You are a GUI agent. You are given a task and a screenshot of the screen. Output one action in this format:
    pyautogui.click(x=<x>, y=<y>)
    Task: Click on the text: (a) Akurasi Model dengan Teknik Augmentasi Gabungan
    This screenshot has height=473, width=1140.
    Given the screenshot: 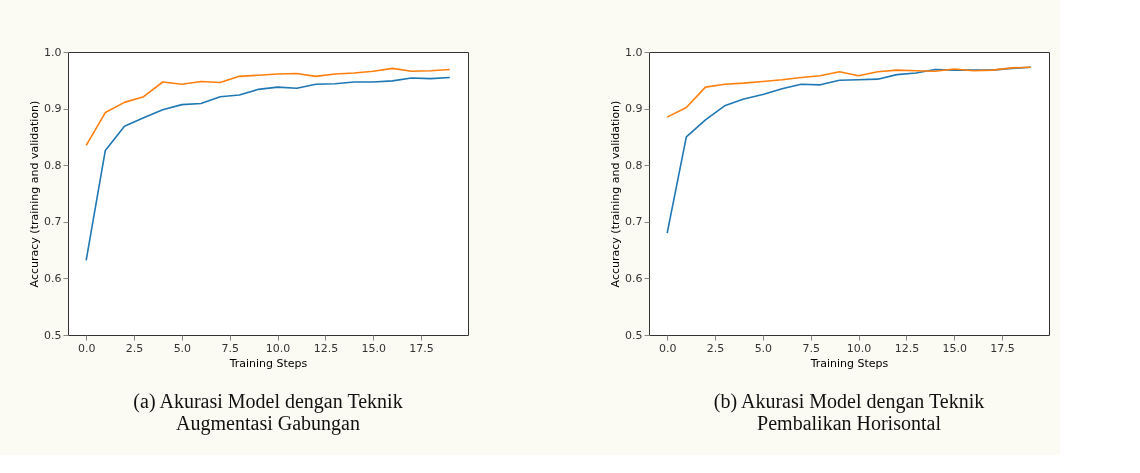 What is the action you would take?
    pyautogui.click(x=268, y=412)
    